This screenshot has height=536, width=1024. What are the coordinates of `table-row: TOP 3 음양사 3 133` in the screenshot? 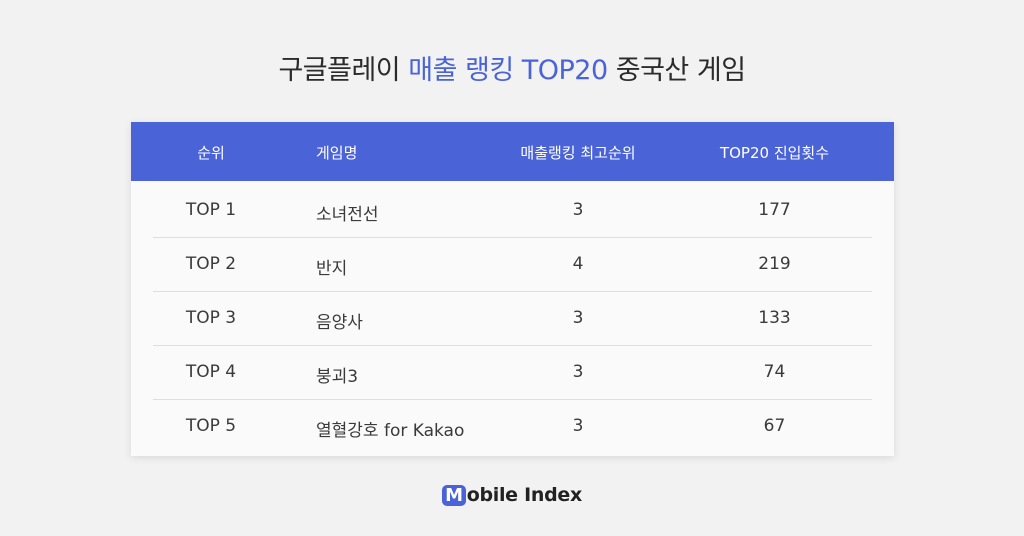 It's located at (512, 319).